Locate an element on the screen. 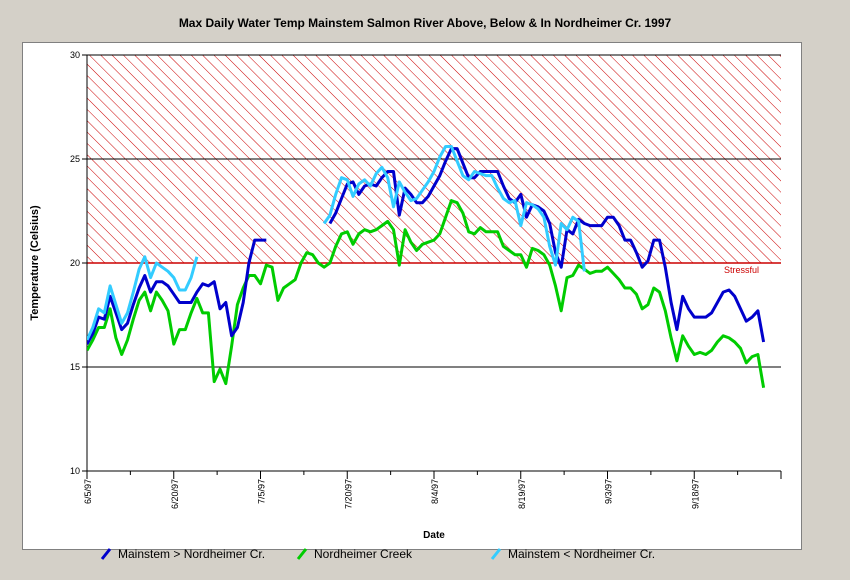  y-tick-label: 25 is located at coordinates (75, 159).